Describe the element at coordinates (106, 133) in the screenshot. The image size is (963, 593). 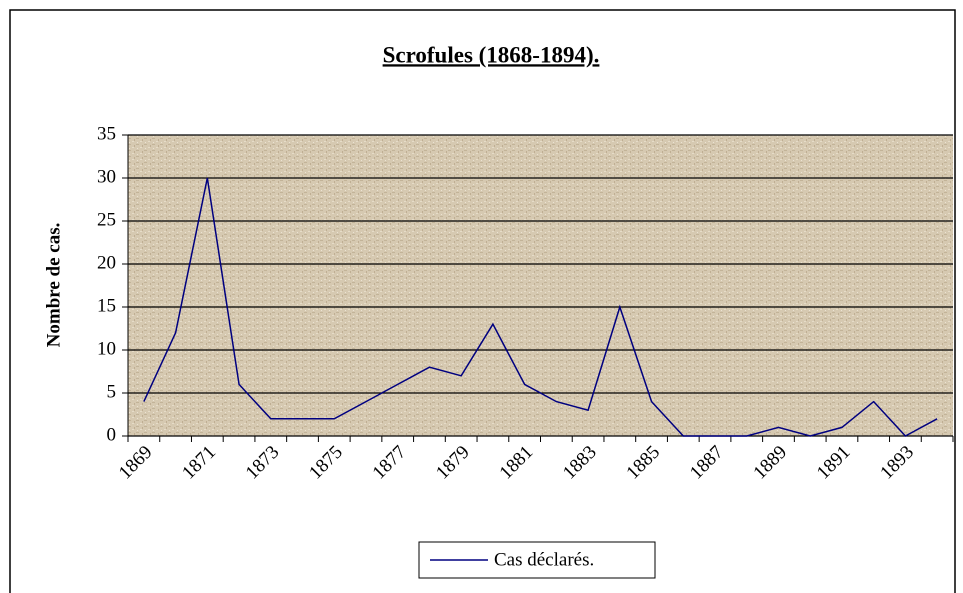
I see `y-tick-label: 35` at that location.